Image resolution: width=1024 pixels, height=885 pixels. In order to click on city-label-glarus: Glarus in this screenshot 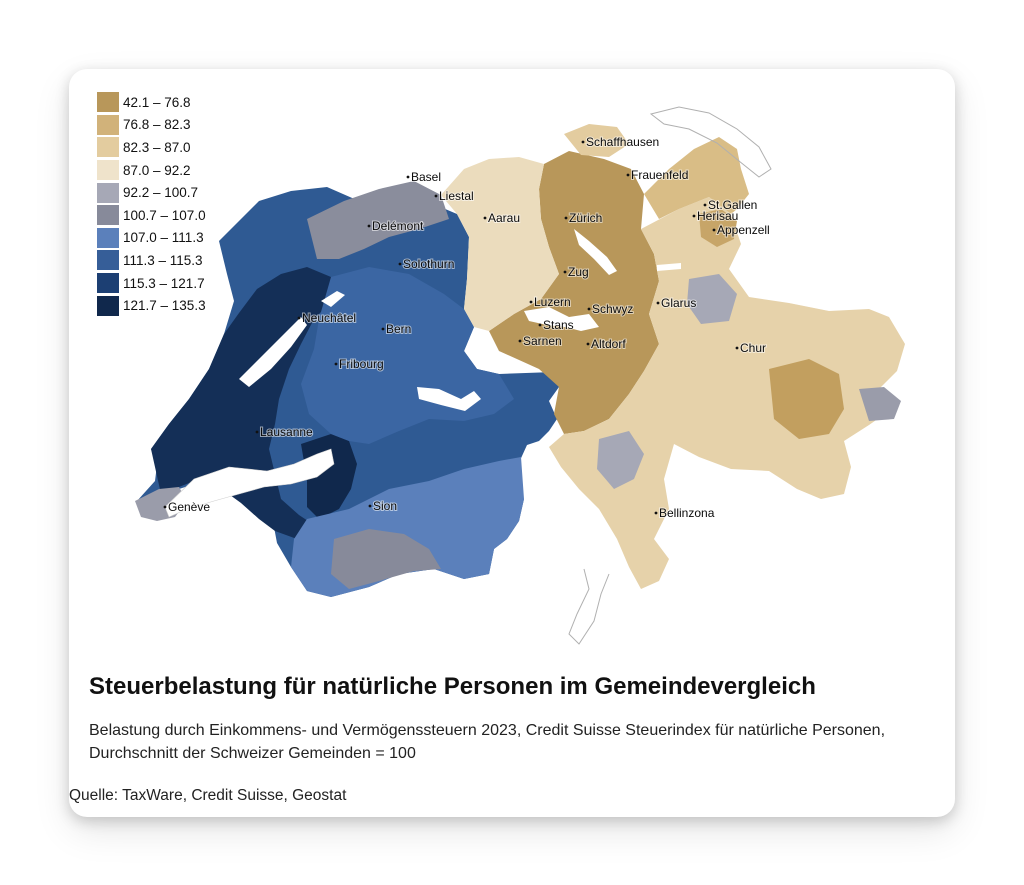, I will do `click(678, 303)`.